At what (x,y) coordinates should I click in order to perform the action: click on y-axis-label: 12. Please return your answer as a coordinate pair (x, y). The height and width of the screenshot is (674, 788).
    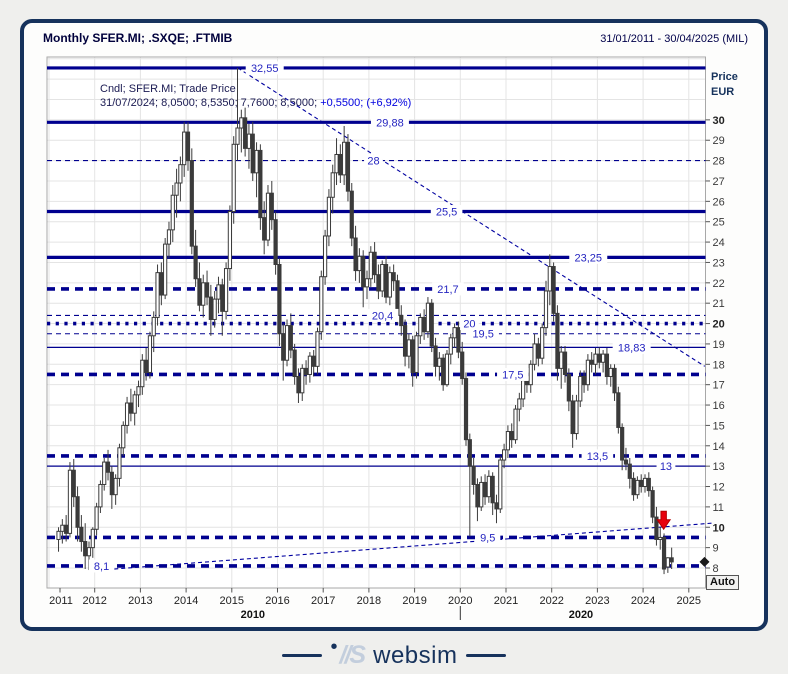
    Looking at the image, I should click on (719, 488).